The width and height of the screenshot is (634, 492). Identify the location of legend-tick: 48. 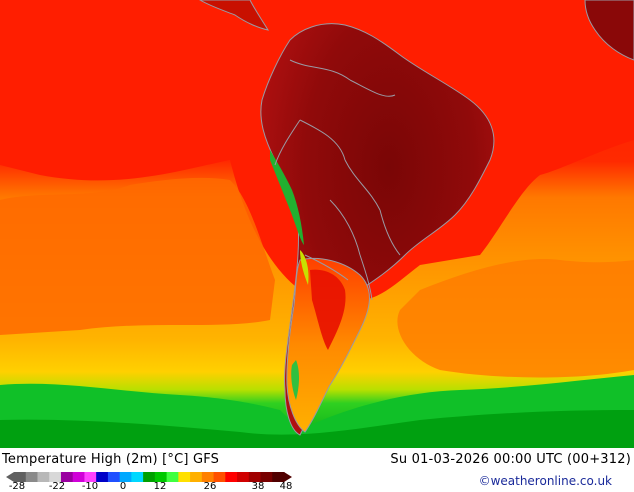
(286, 486).